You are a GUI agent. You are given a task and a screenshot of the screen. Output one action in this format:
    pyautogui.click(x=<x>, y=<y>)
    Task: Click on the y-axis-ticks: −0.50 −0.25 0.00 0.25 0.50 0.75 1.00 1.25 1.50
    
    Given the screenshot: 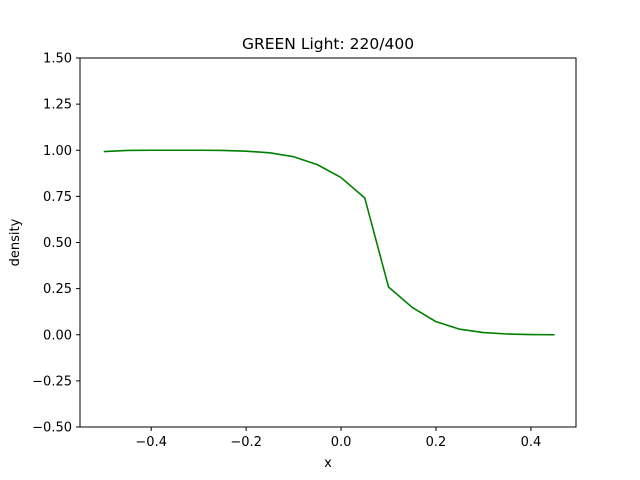 What is the action you would take?
    pyautogui.click(x=56, y=244)
    